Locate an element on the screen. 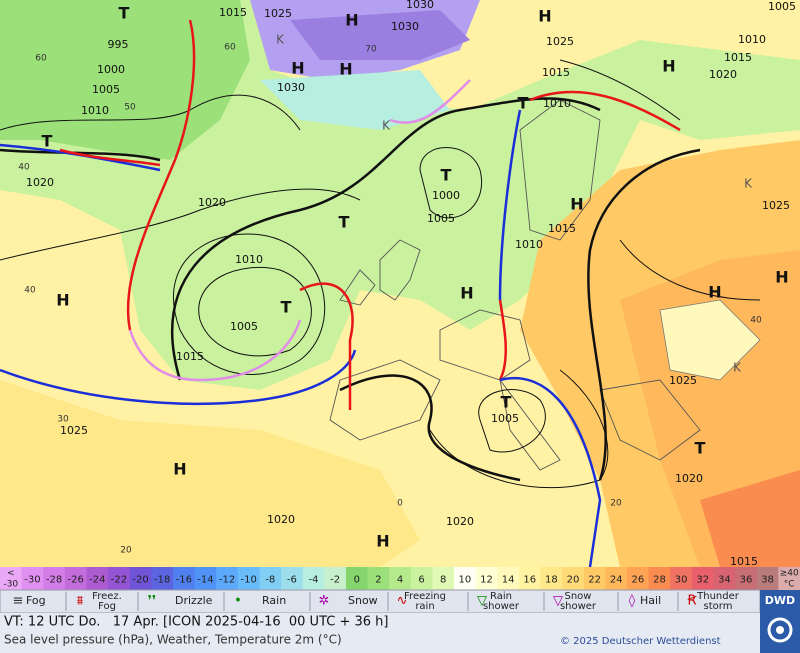  scale-label: -26 is located at coordinates (76, 580).